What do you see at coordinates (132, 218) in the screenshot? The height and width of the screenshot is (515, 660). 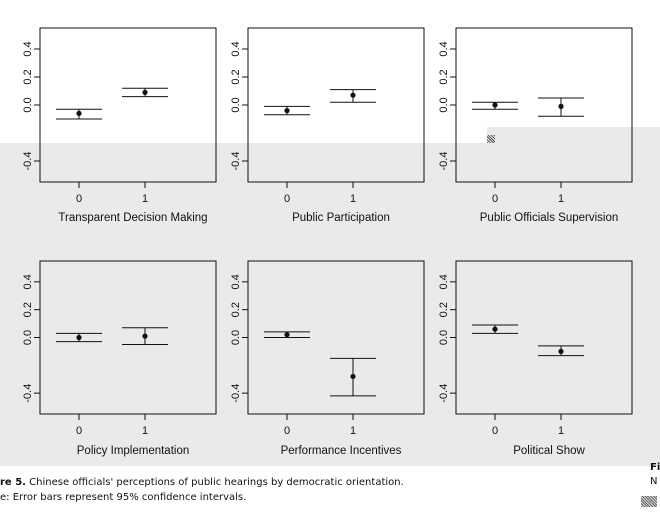 I see `x-axis-label: Transparent Decision Making` at bounding box center [132, 218].